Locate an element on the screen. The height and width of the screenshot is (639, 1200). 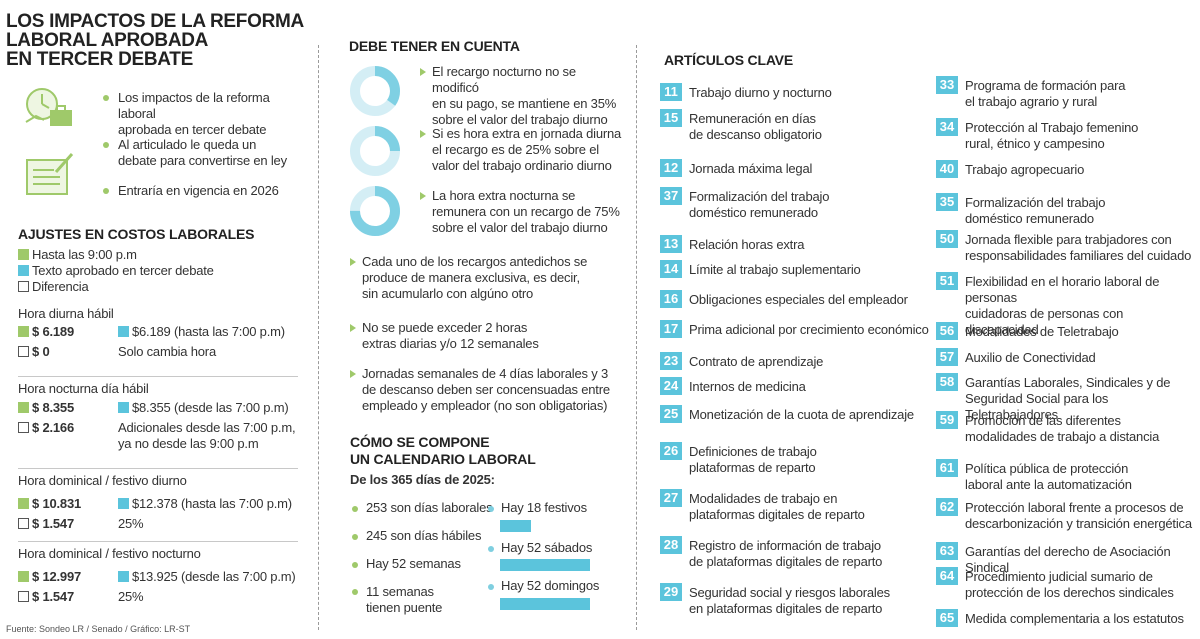
article-title-line: de plataformas digitales de reparto is located at coordinates (786, 561).